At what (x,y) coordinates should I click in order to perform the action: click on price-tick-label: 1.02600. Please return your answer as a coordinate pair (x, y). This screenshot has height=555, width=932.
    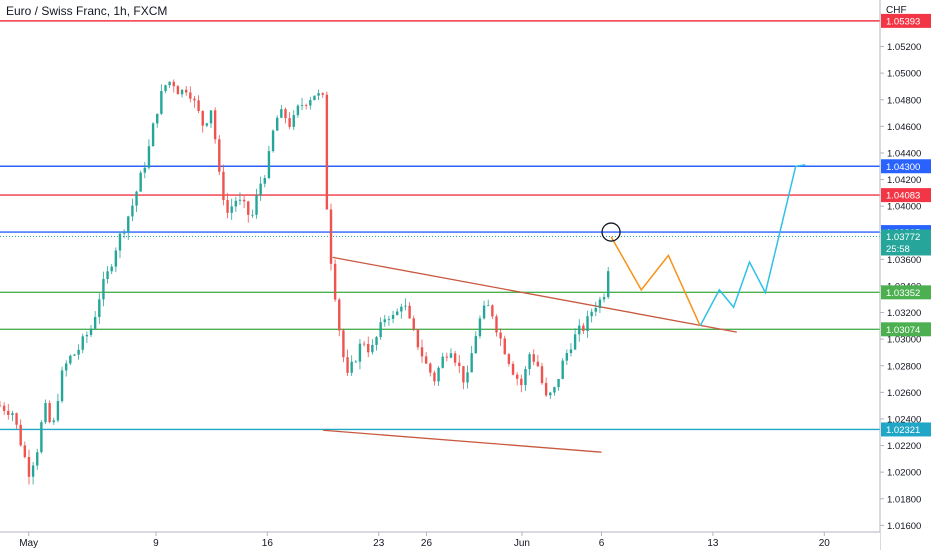
    Looking at the image, I should click on (904, 393).